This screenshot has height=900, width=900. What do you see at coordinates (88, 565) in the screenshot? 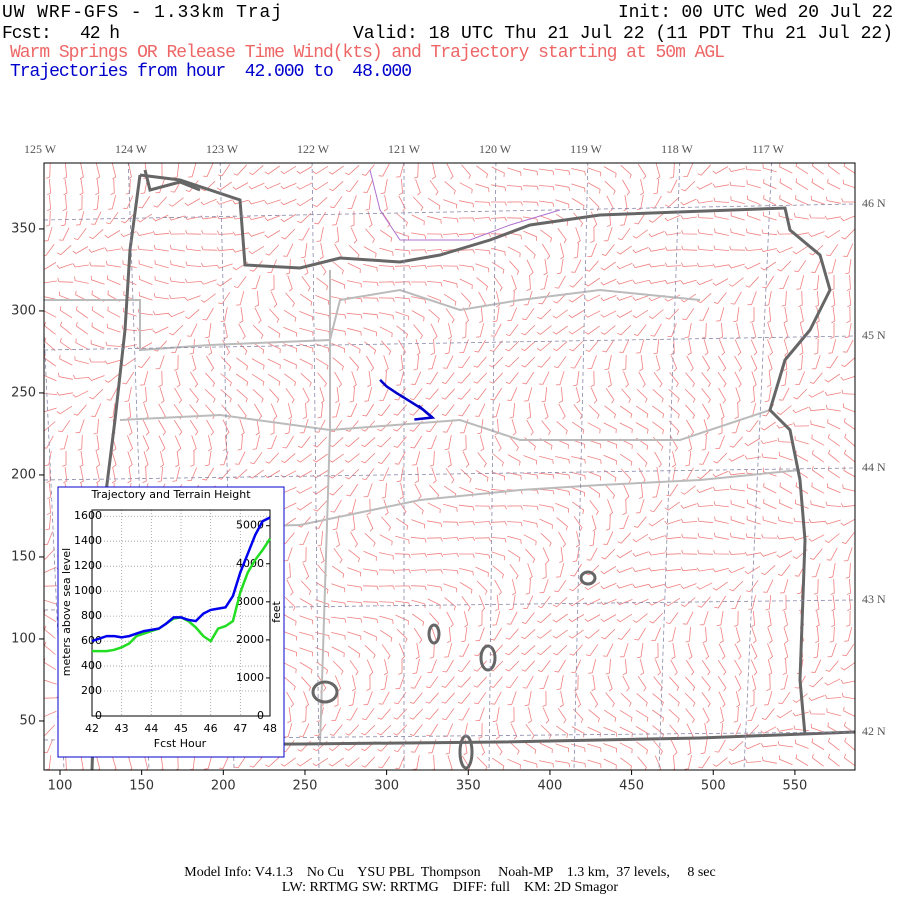
I see `y-tick-label: 1200` at bounding box center [88, 565].